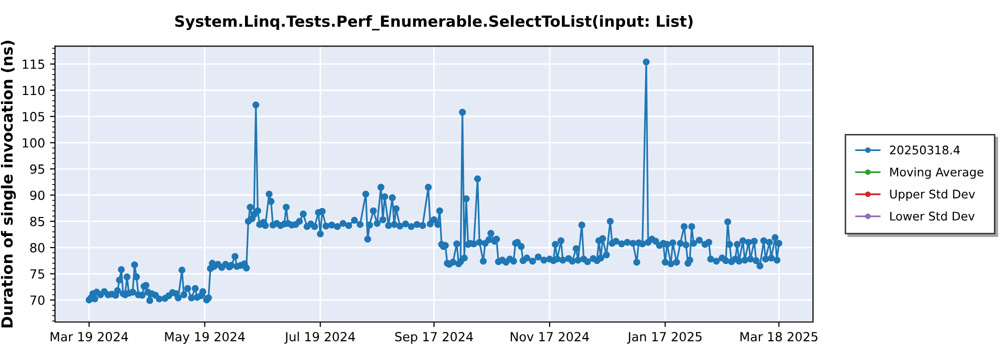 Image resolution: width=1000 pixels, height=350 pixels. What do you see at coordinates (37, 247) in the screenshot?
I see `y-tick-label: 80` at bounding box center [37, 247].